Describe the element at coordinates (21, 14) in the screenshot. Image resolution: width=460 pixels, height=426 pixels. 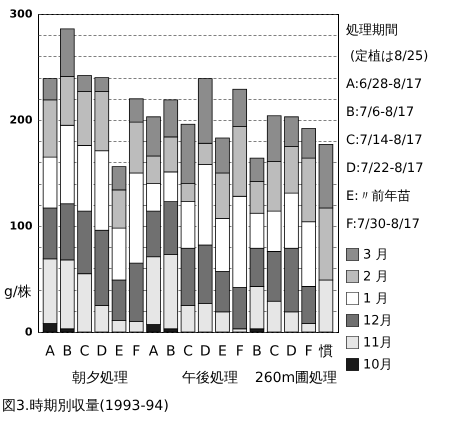
I see `y-tick-label: 300` at that location.